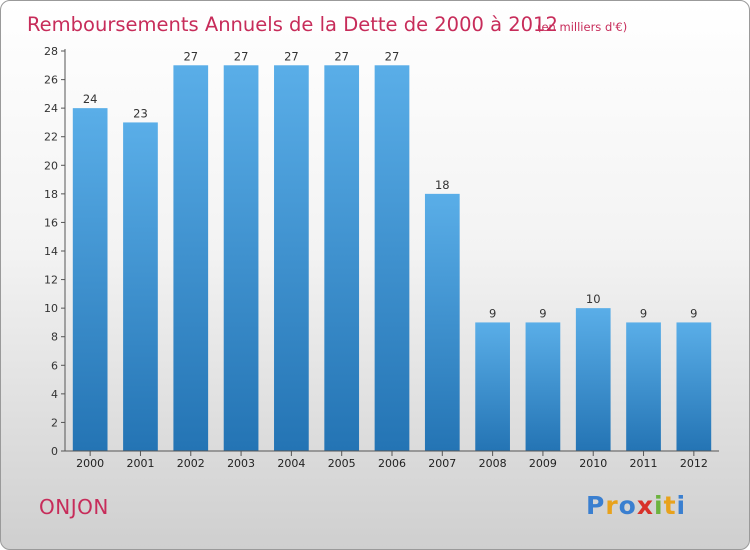  Describe the element at coordinates (582, 27) in the screenshot. I see `chart-subtitle: (en milliers d'€)` at that location.